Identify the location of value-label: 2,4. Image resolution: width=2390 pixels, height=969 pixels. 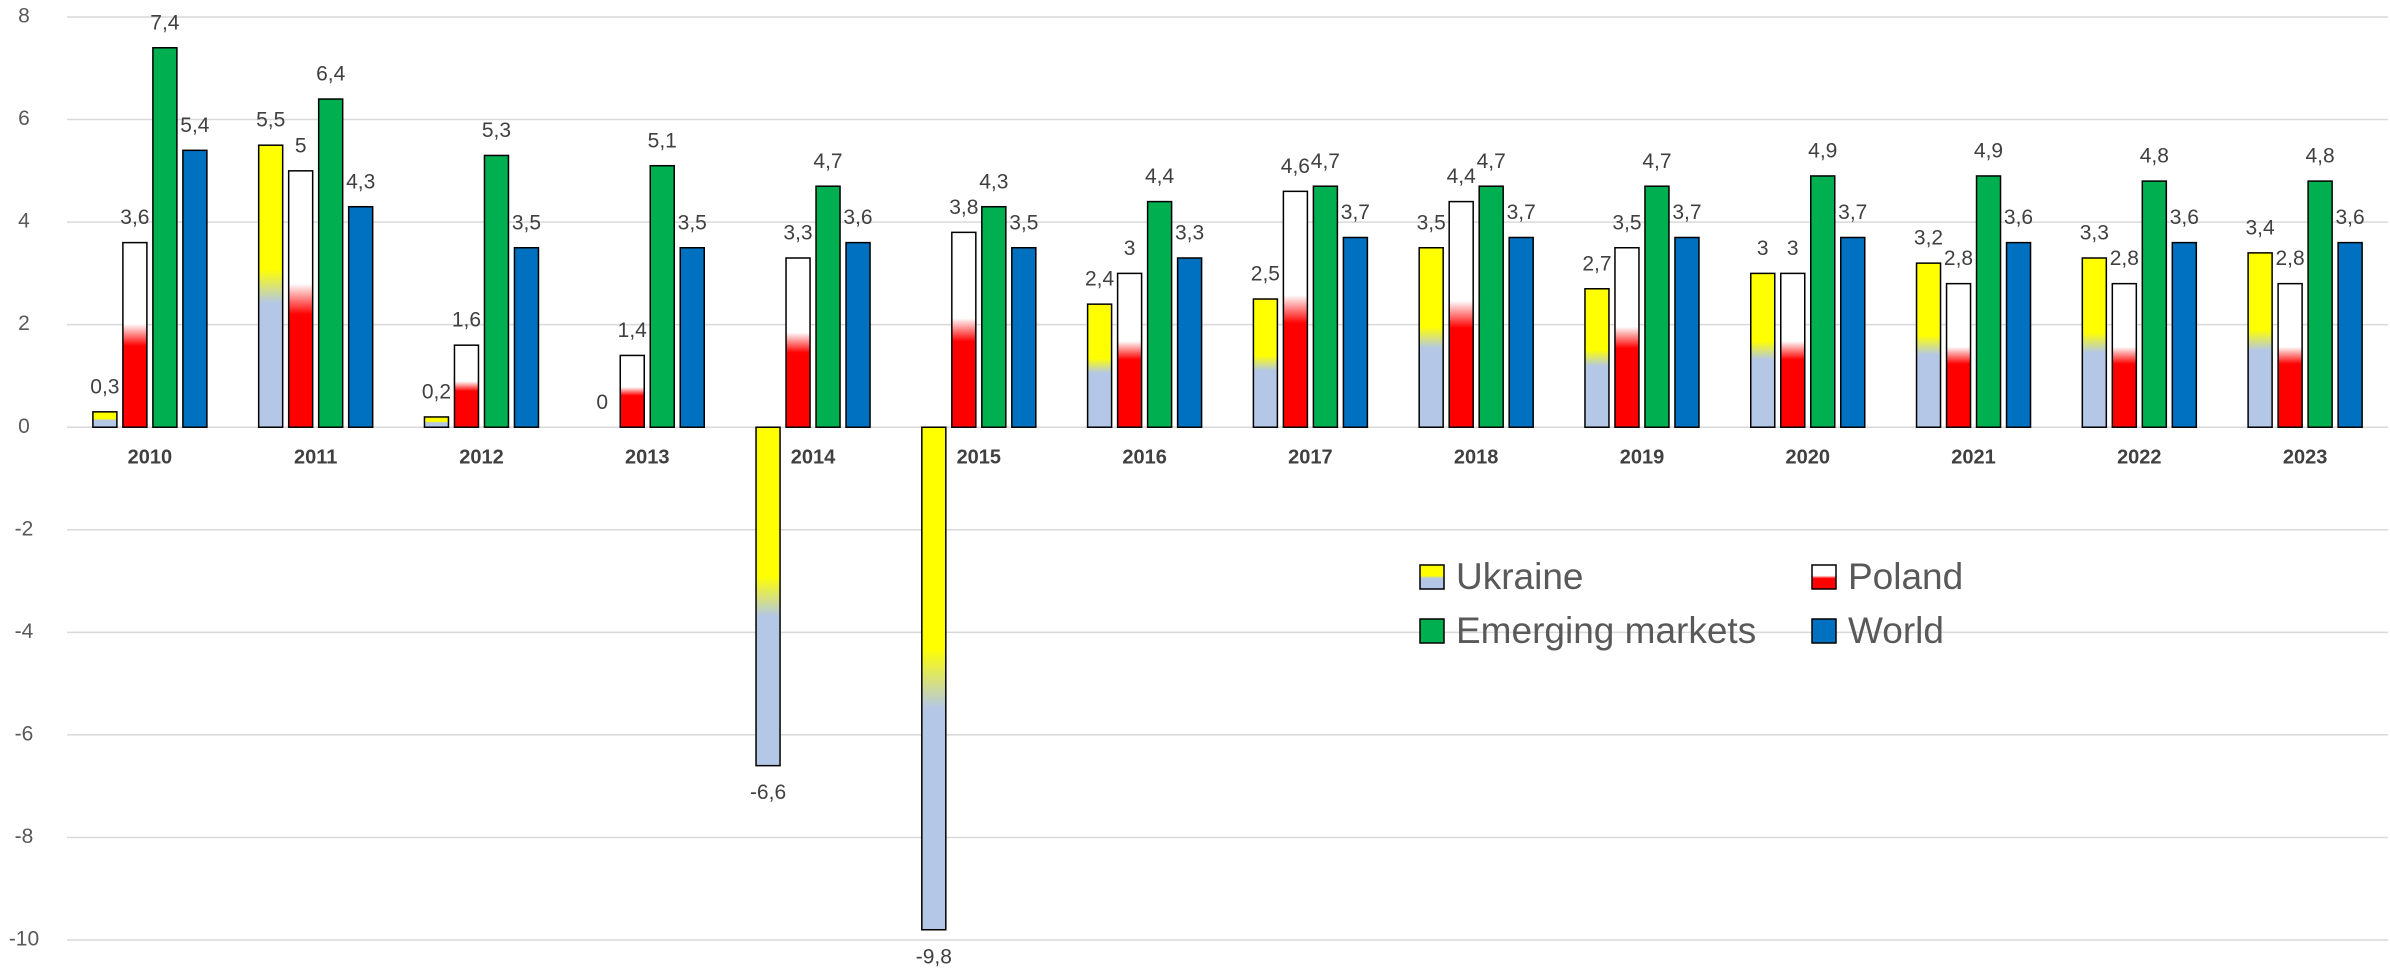
(1100, 279).